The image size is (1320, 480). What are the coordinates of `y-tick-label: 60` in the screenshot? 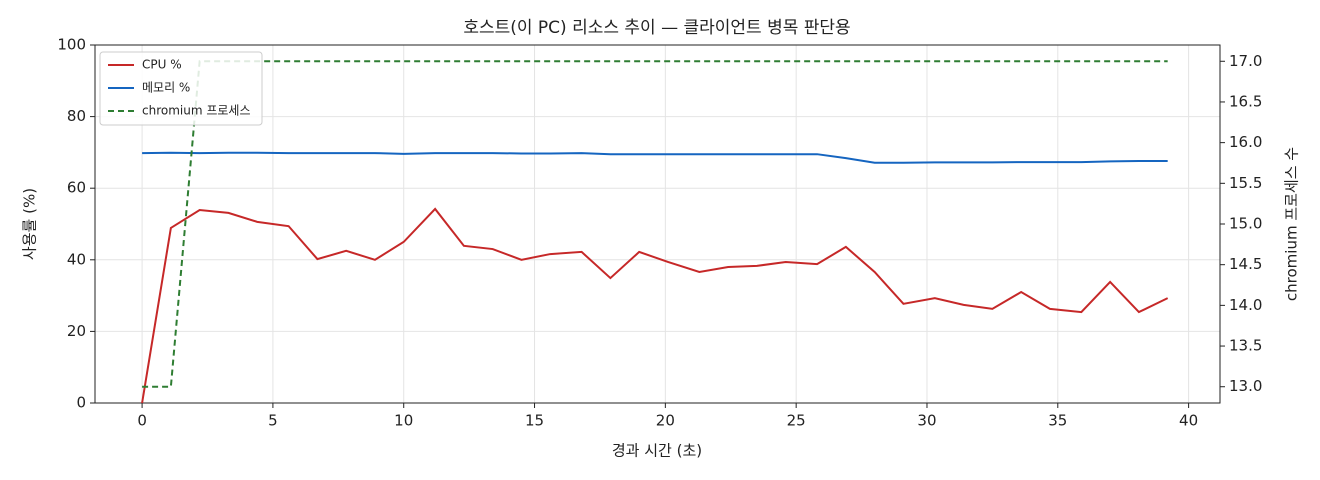 It's located at (76, 188).